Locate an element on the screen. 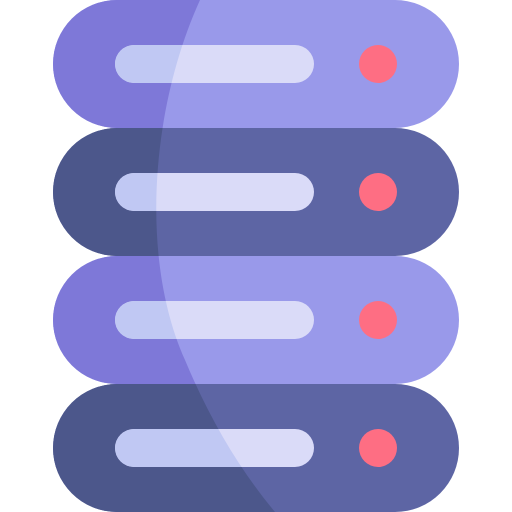 The height and width of the screenshot is (512, 512). server-unit-4-status-led-icon is located at coordinates (378, 448).